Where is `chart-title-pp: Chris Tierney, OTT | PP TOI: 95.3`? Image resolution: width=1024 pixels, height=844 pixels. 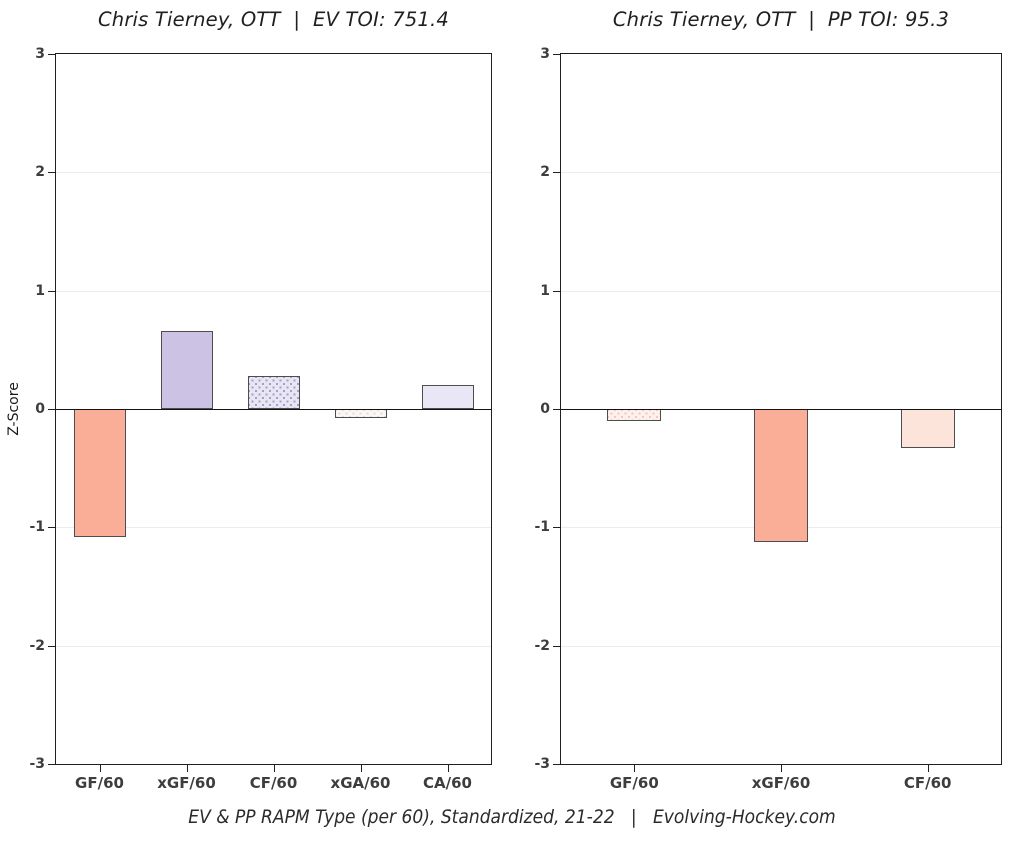
chart-title-pp: Chris Tierney, OTT | PP TOI: 95.3 is located at coordinates (781, 19).